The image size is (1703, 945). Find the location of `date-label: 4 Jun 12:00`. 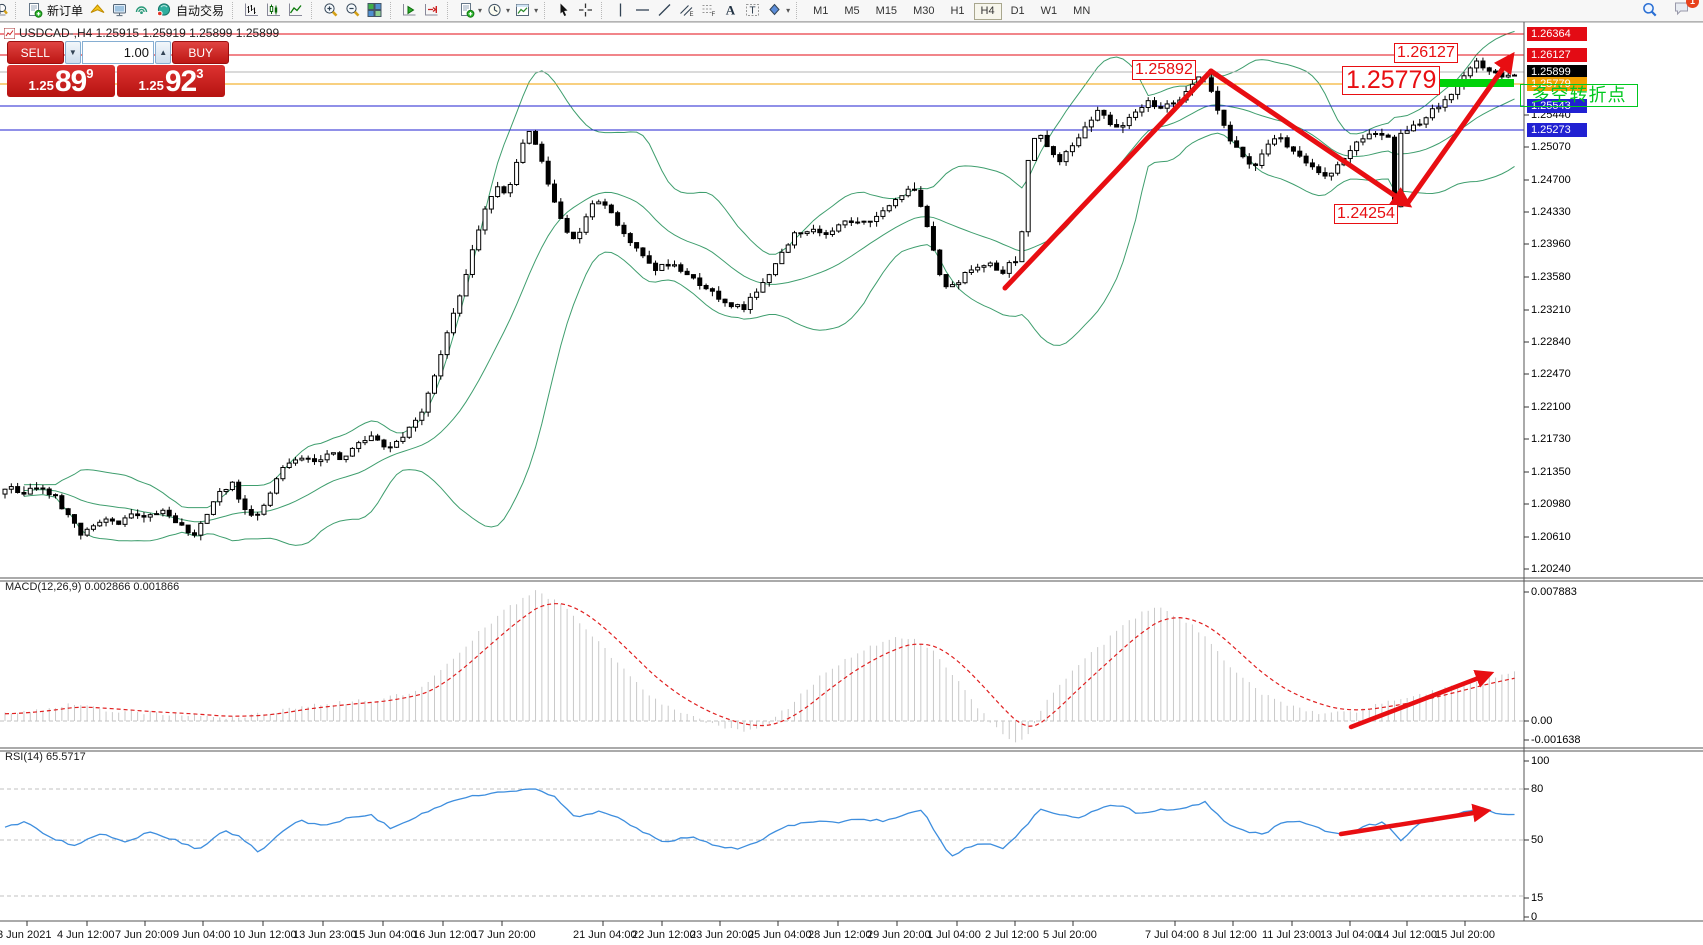

date-label: 4 Jun 12:00 is located at coordinates (86, 935).